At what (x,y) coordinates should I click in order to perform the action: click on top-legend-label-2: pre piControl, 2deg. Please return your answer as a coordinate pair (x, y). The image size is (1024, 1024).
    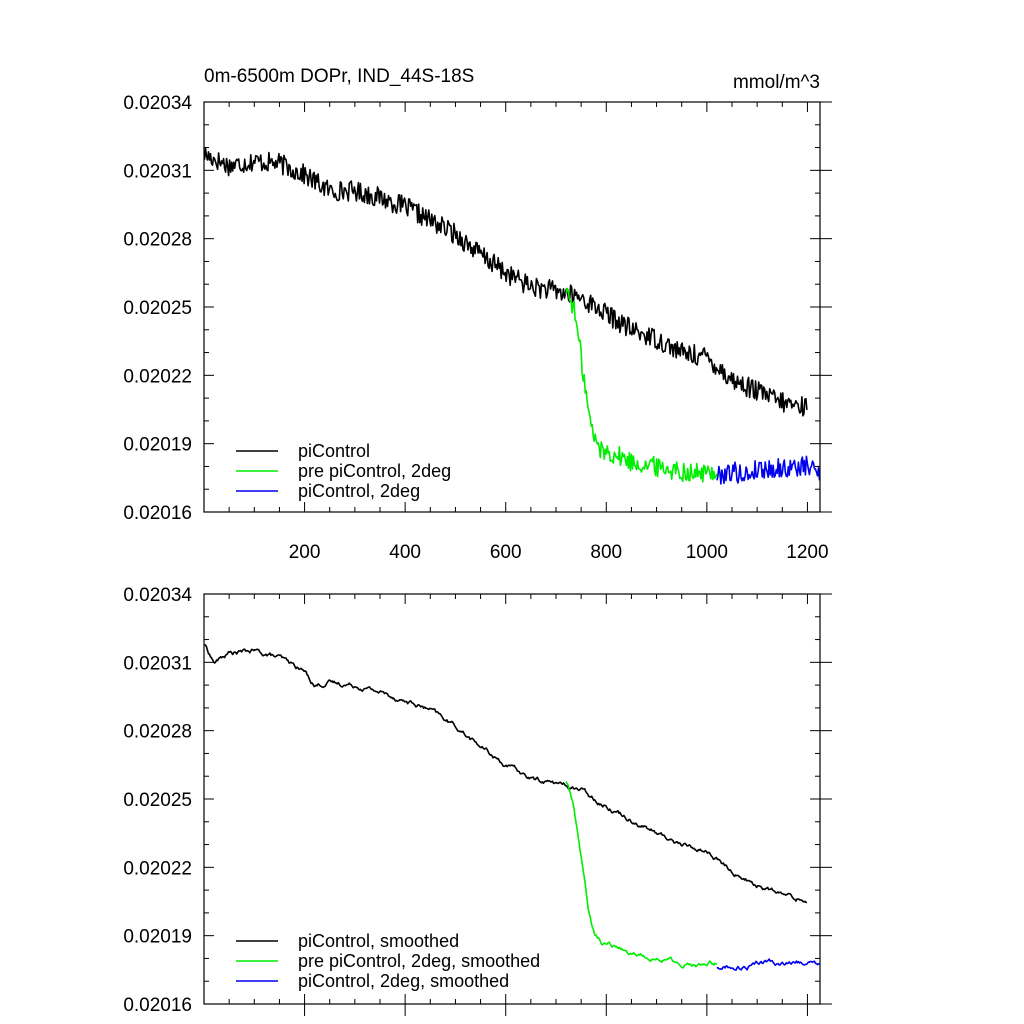
    Looking at the image, I should click on (374, 471).